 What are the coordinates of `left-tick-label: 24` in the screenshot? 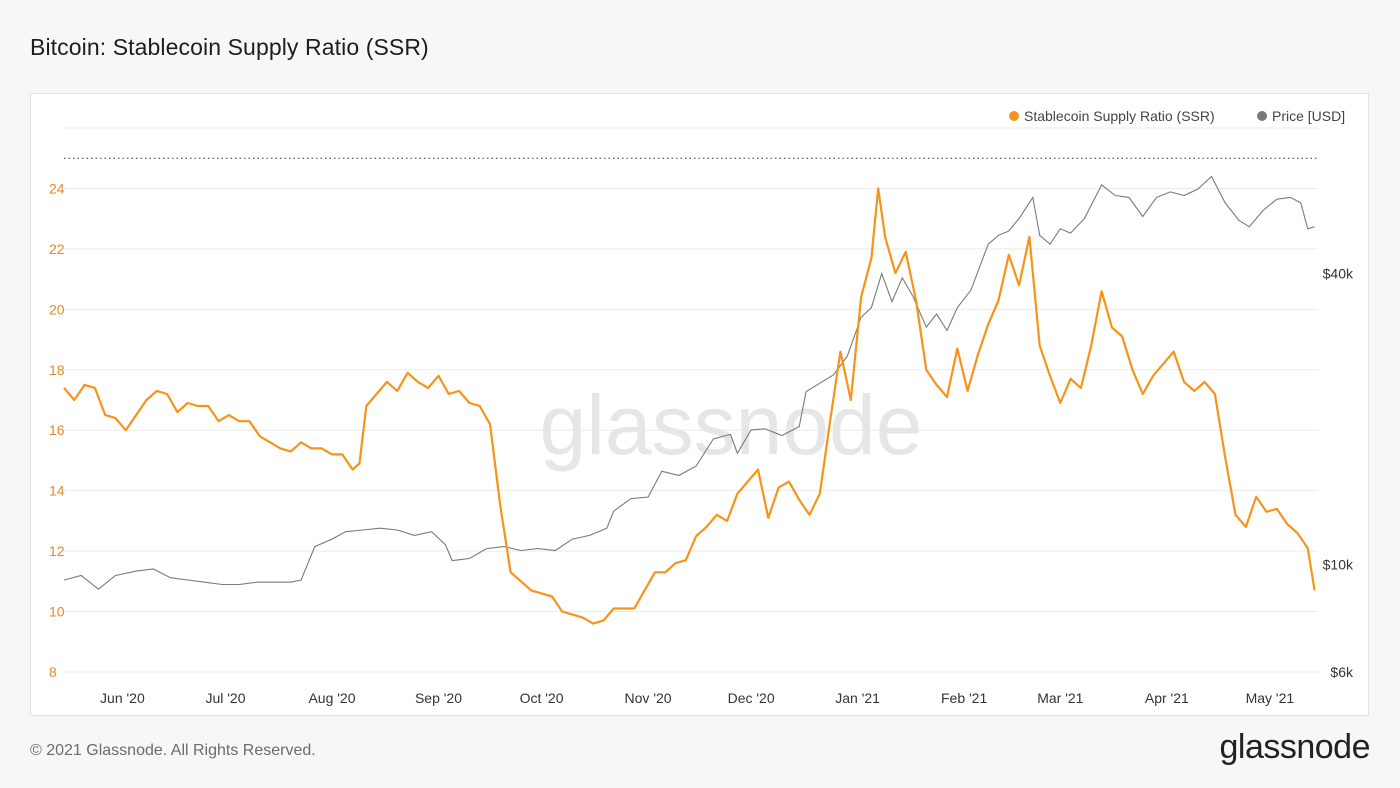 It's located at (57, 188).